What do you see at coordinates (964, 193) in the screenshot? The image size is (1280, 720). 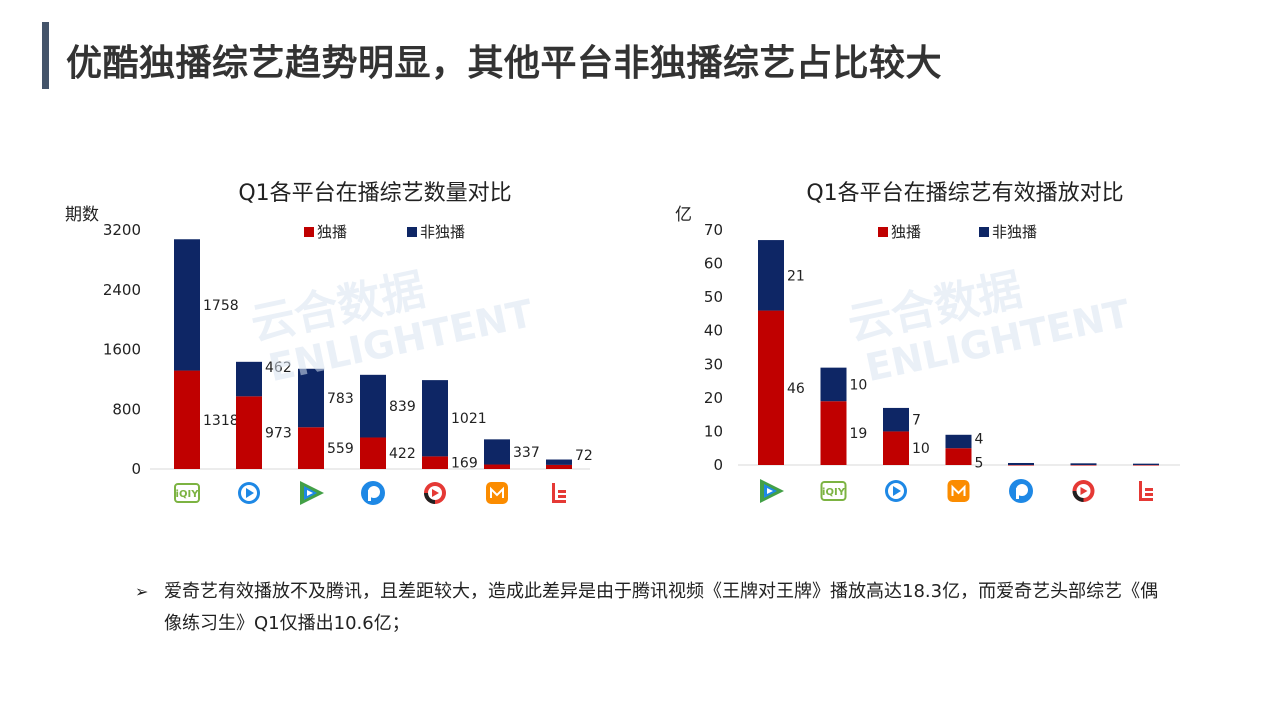 I see `chart-title: Q1各平台在播综艺有效播放对比` at bounding box center [964, 193].